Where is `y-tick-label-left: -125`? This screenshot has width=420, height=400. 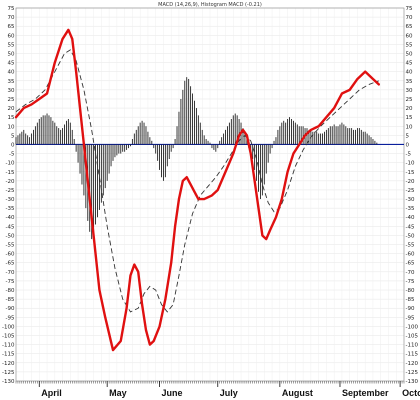
y-tick-label-left: -125 is located at coordinates (8, 373).